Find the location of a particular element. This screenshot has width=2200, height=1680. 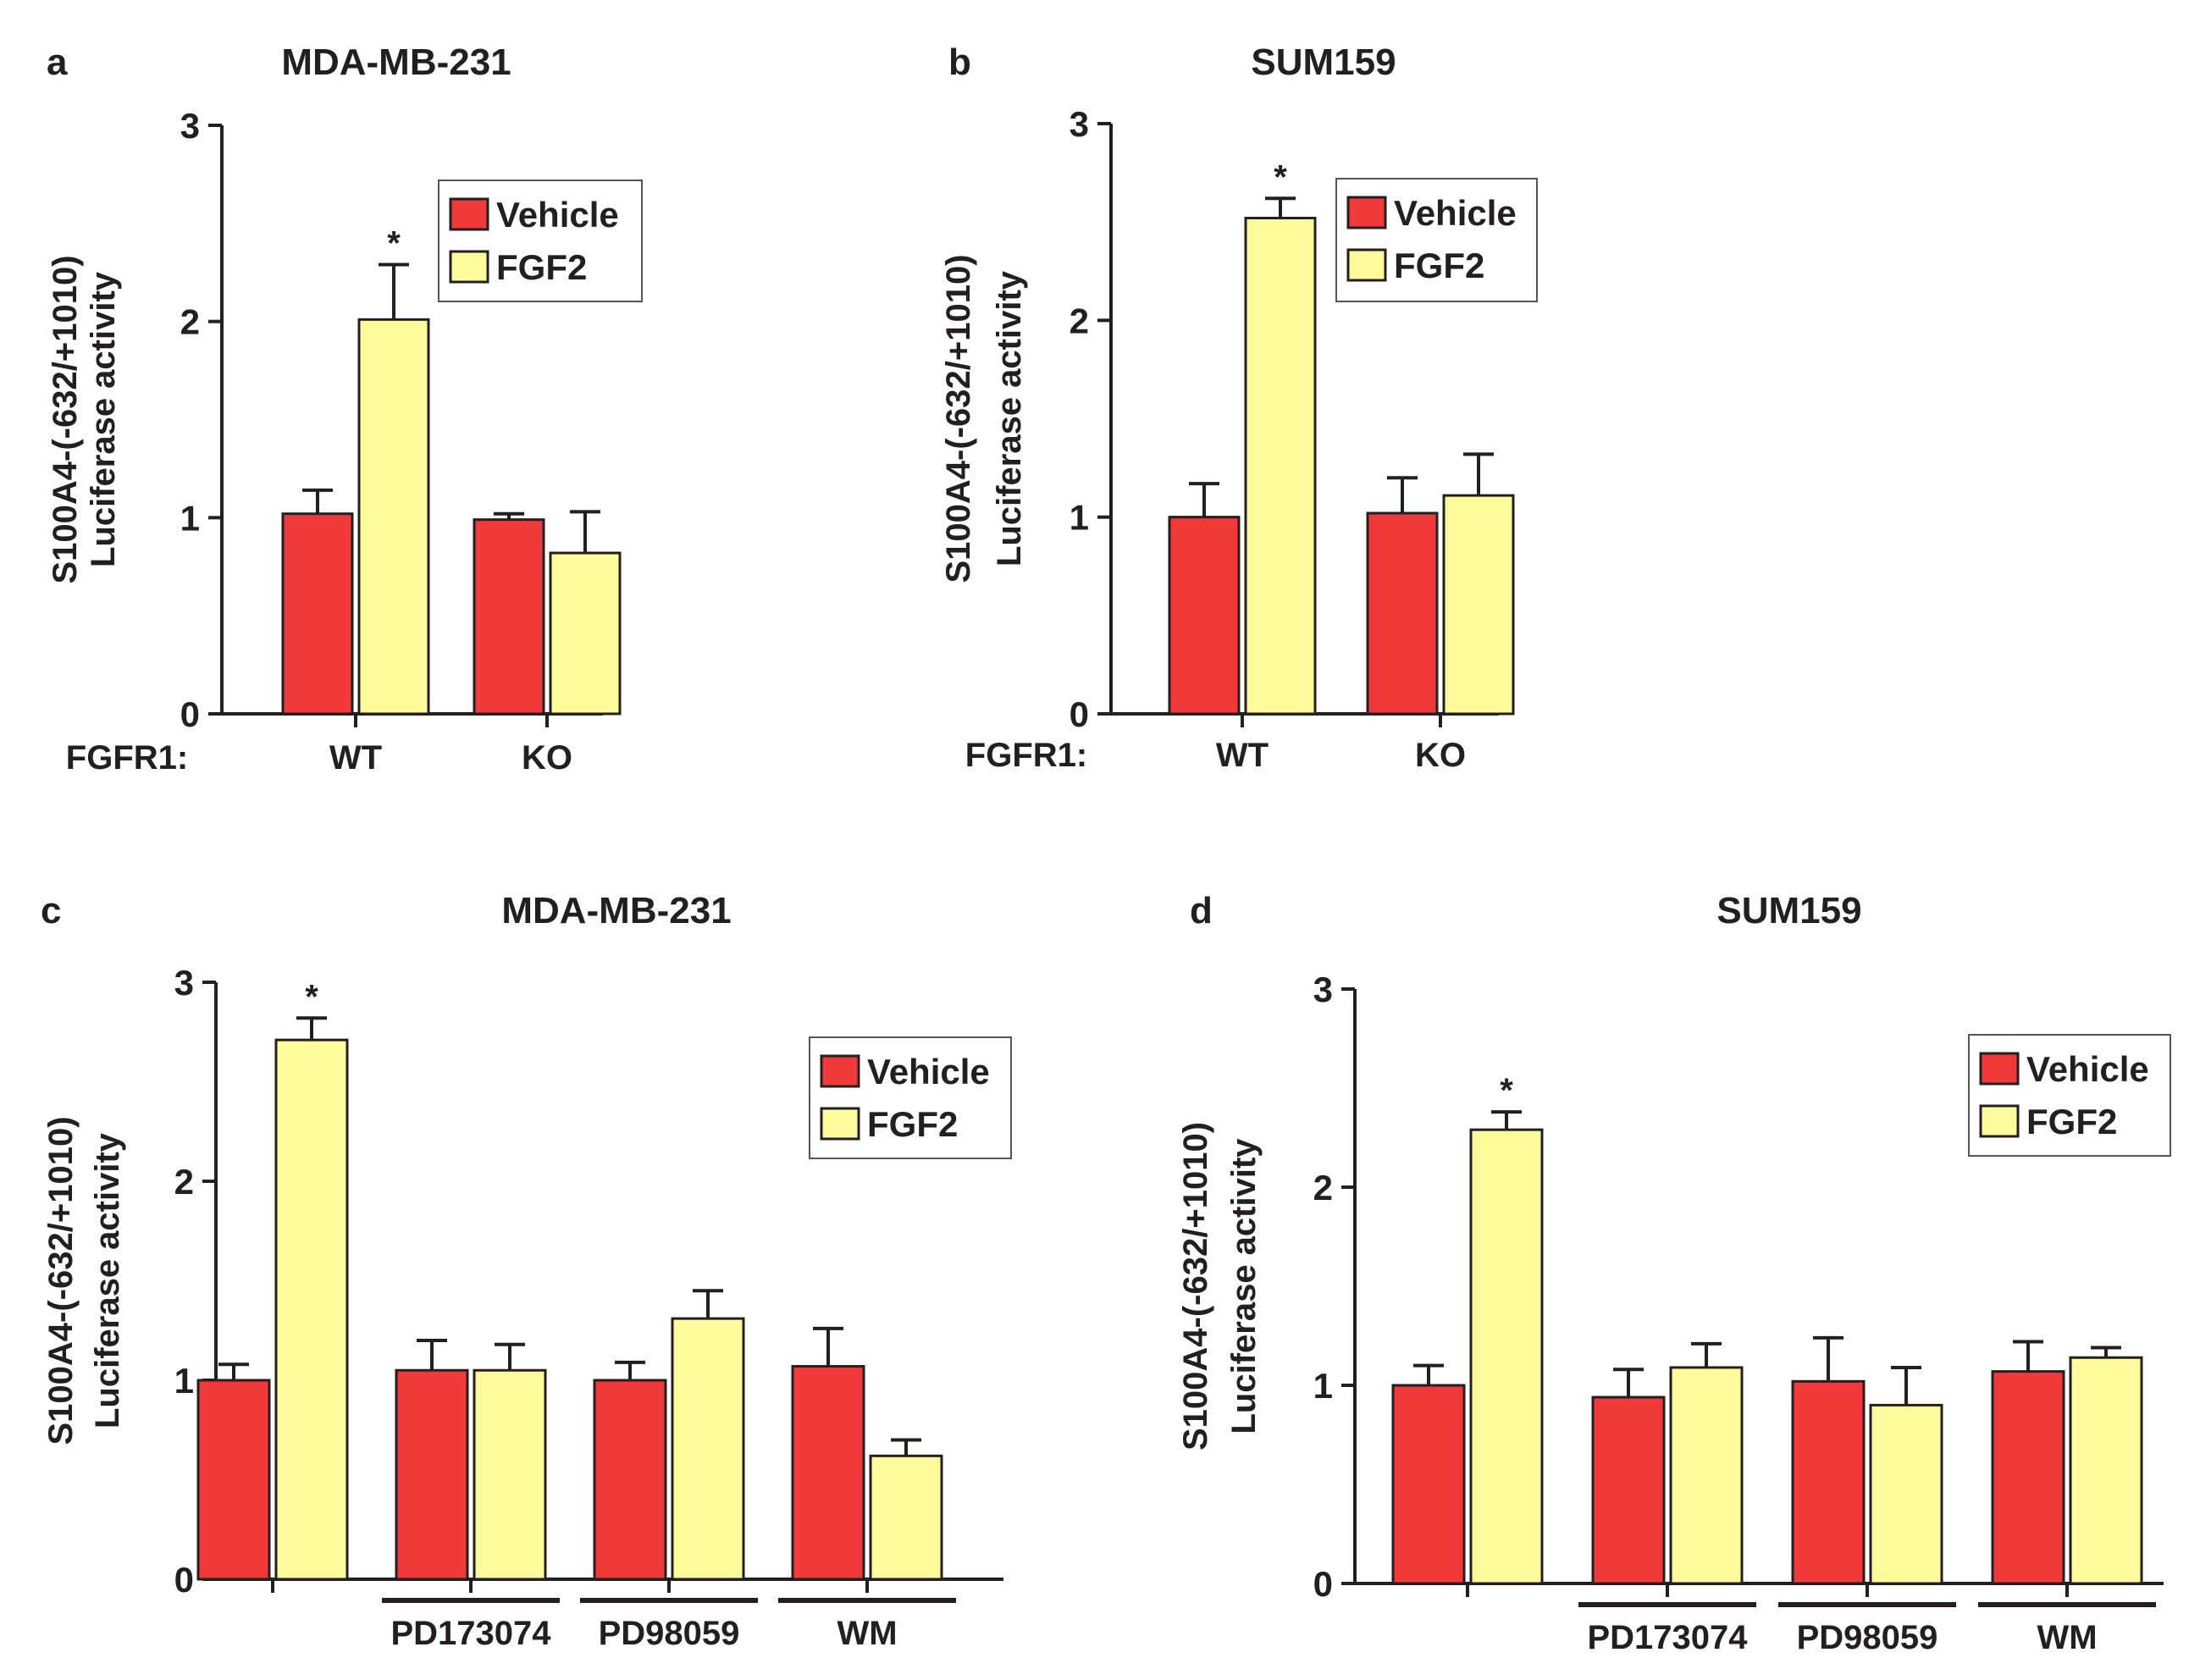

panel-a-legend-label: FGF2 is located at coordinates (541, 267).